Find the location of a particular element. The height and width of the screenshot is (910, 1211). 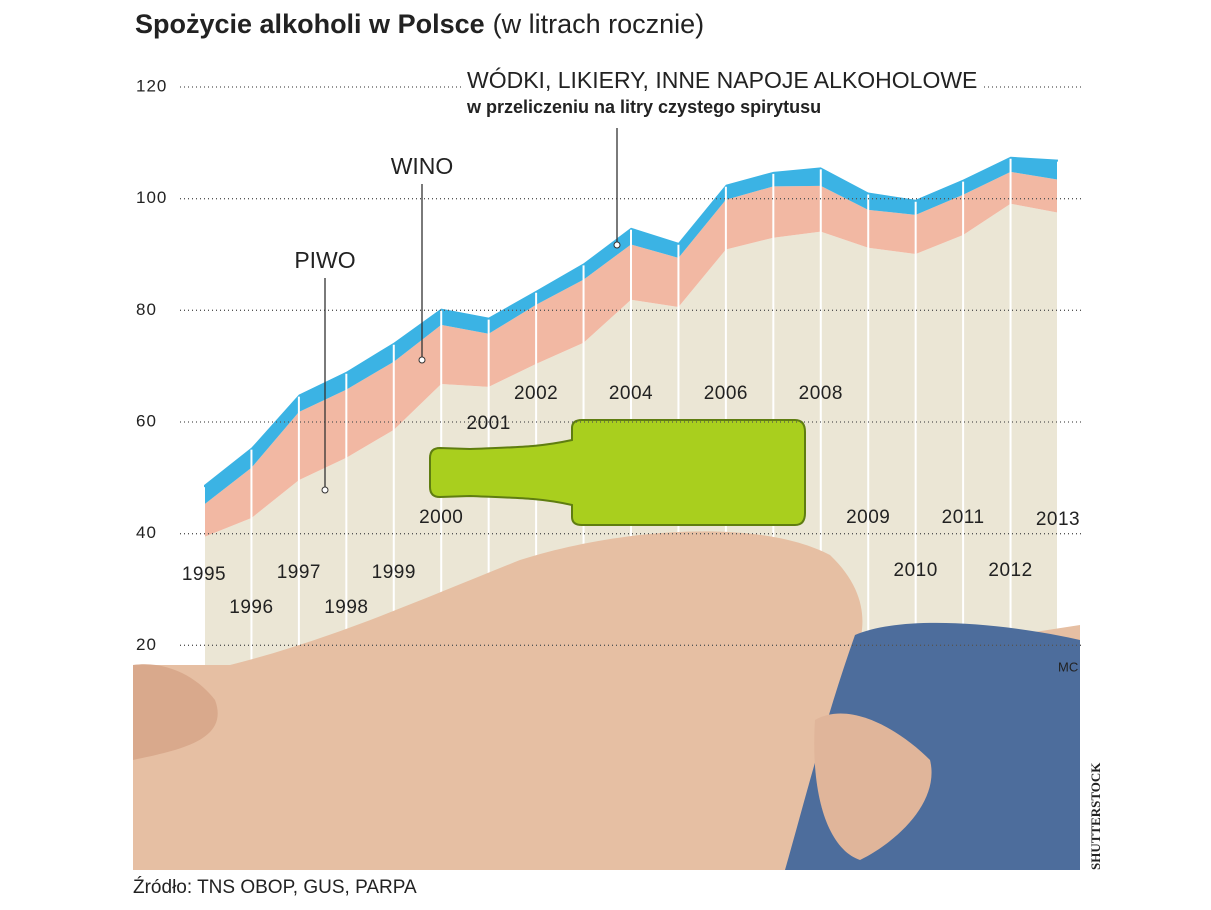

source: Źródło: TNS OBOP, GUS, PARPA is located at coordinates (275, 887).